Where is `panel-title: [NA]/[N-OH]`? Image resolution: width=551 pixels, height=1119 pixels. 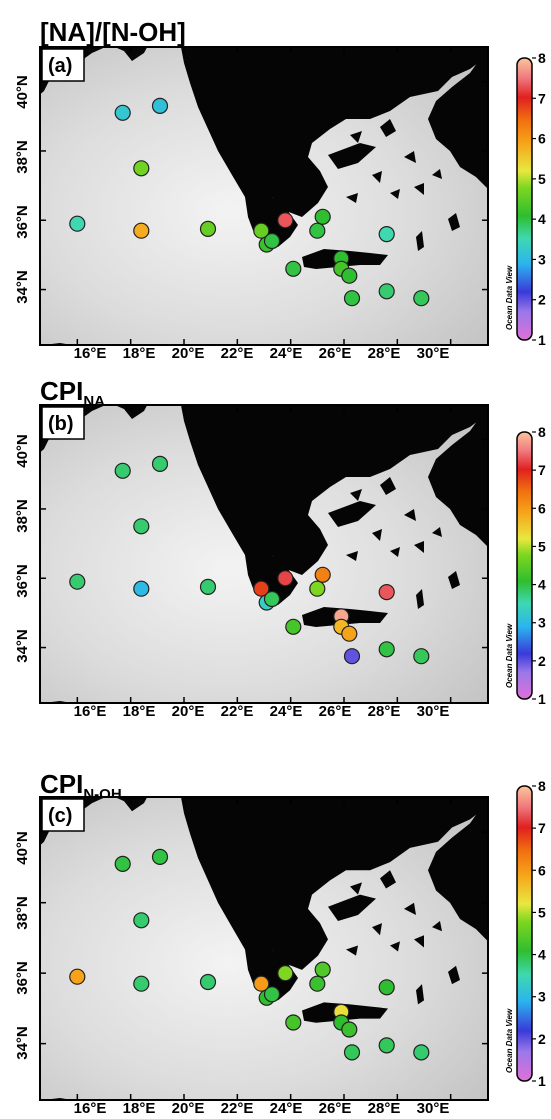
panel-title: [NA]/[N-OH] is located at coordinates (113, 32).